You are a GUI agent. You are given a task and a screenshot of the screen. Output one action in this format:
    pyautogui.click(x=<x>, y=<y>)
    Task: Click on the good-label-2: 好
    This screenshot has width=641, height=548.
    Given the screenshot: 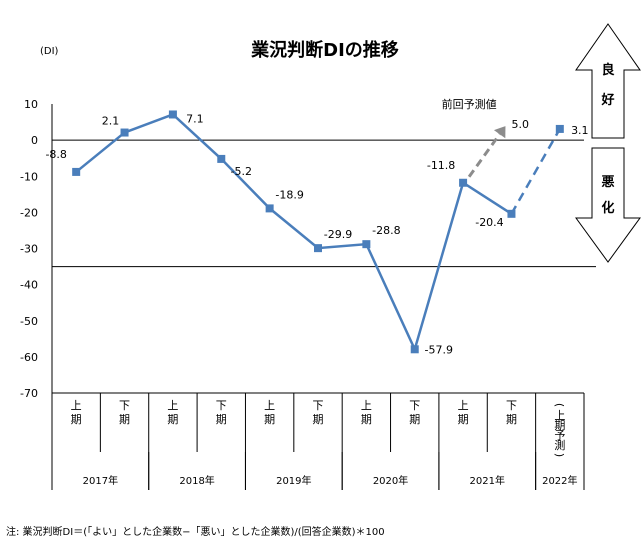 What is the action you would take?
    pyautogui.click(x=607, y=100)
    